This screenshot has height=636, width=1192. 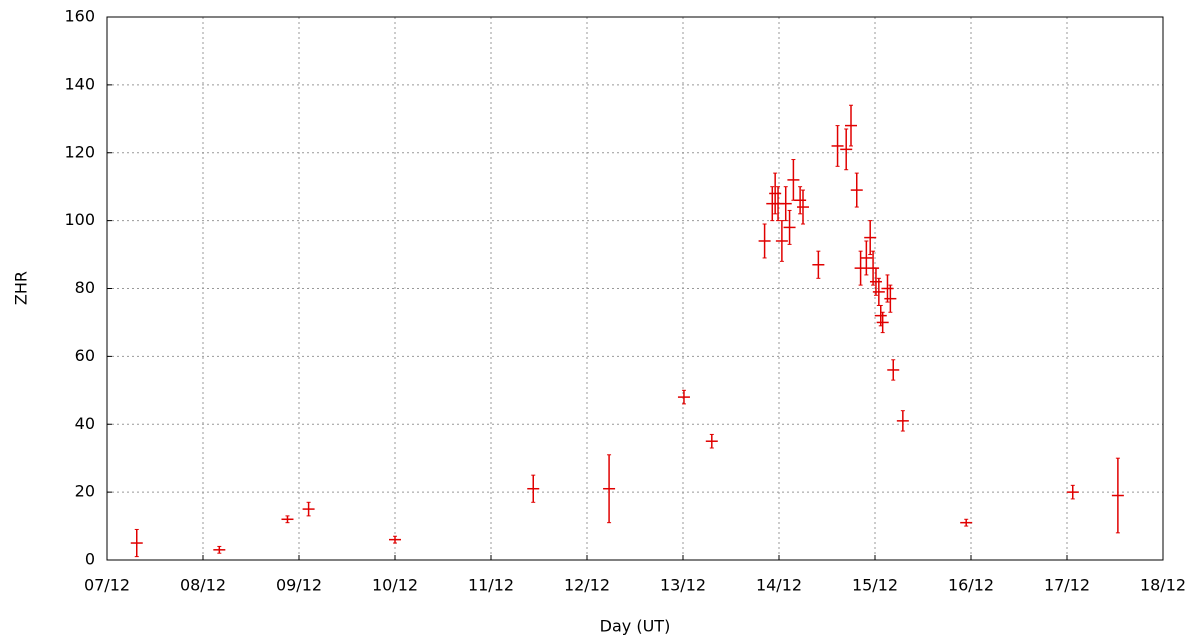 What do you see at coordinates (85, 355) in the screenshot?
I see `y-tick-label: 60` at bounding box center [85, 355].